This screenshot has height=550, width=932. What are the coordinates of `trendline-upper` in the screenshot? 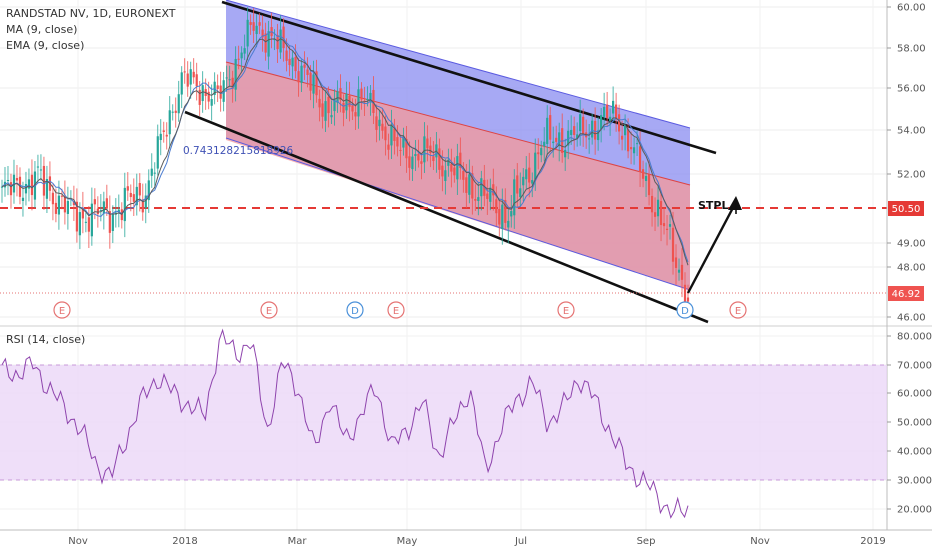 It's located at (469, 77).